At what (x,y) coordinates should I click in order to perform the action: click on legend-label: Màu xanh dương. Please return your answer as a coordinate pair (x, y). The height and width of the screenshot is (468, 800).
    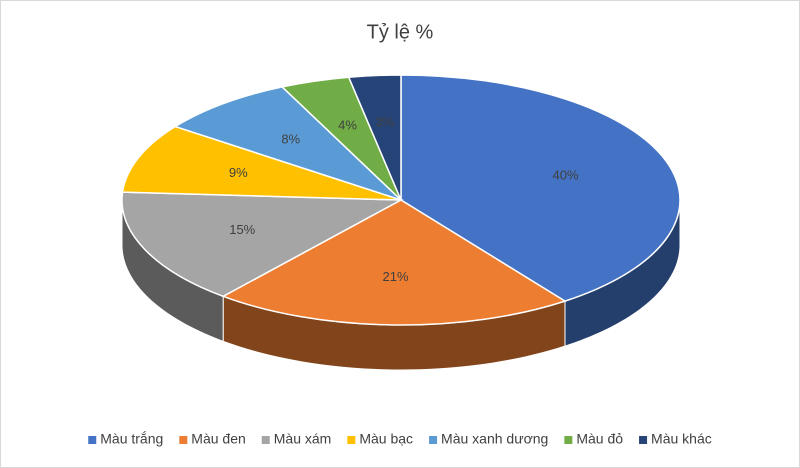
    Looking at the image, I should click on (494, 439).